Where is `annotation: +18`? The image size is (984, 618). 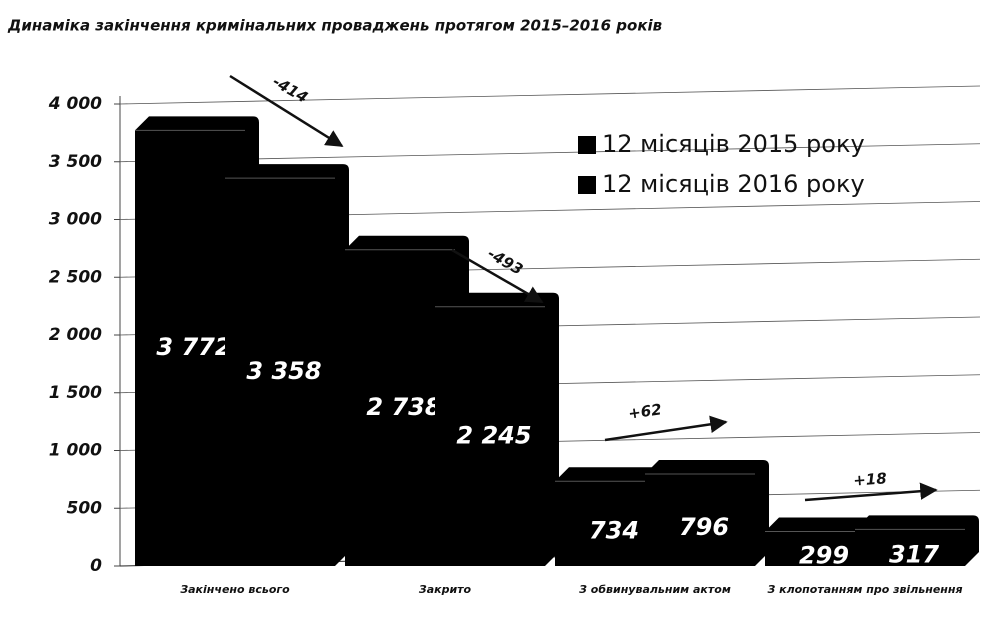 annotation: +18 is located at coordinates (870, 479).